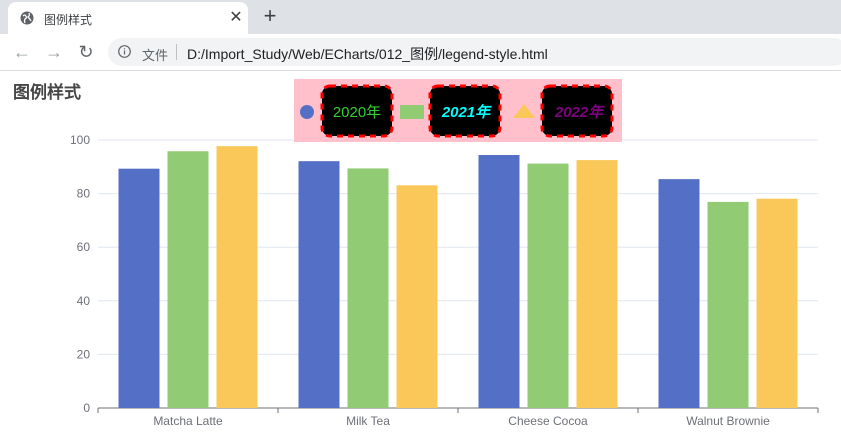 The width and height of the screenshot is (841, 440). I want to click on reload-icon: ↻, so click(86, 52).